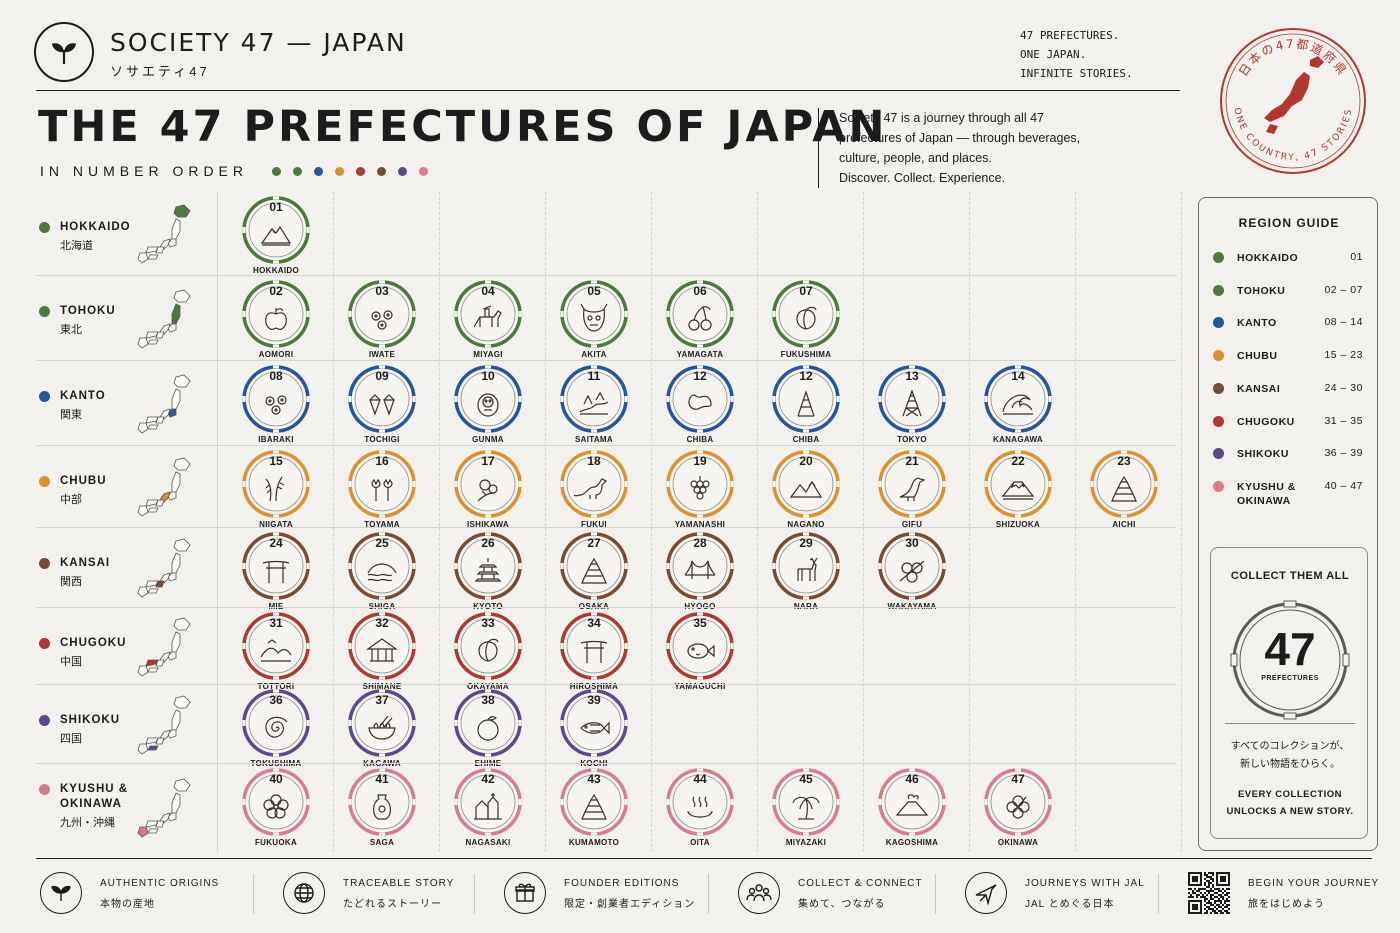  I want to click on prefecture-badge: 45 MIYAZAKI, so click(806, 807).